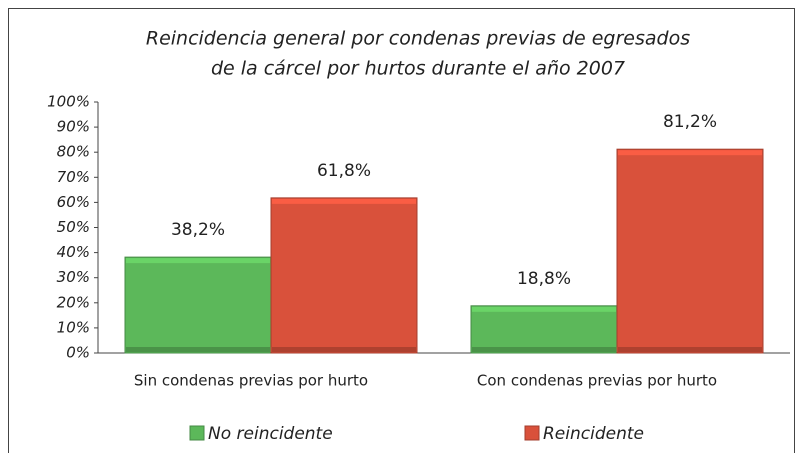 The height and width of the screenshot is (453, 802). What do you see at coordinates (597, 381) in the screenshot?
I see `x-tick-label: Con condenas previas por hurto` at bounding box center [597, 381].